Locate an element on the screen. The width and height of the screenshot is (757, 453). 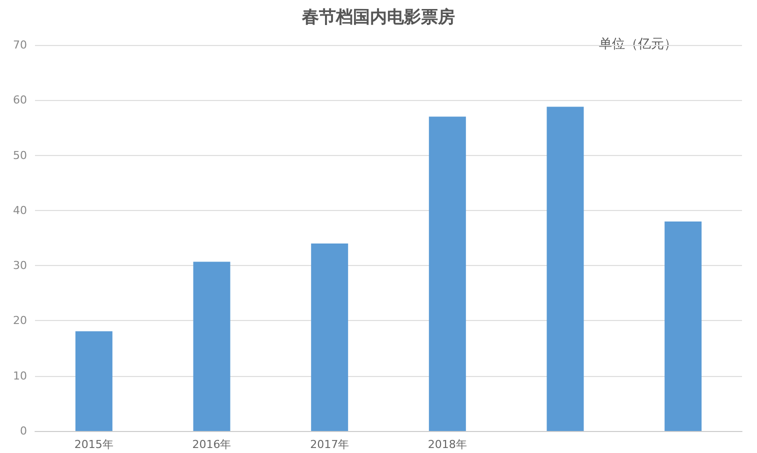
x-tick-label: 2015年 is located at coordinates (94, 444).